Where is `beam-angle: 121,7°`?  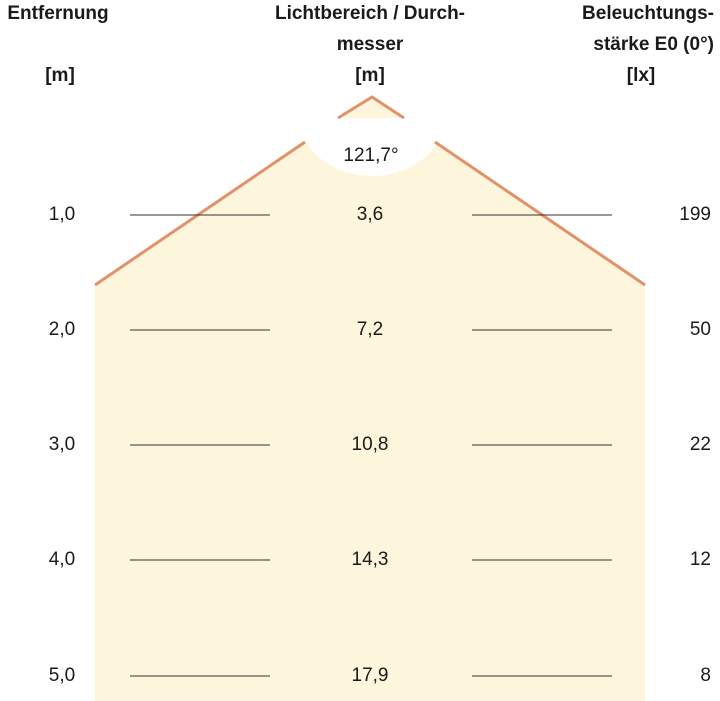
beam-angle: 121,7° is located at coordinates (370, 155).